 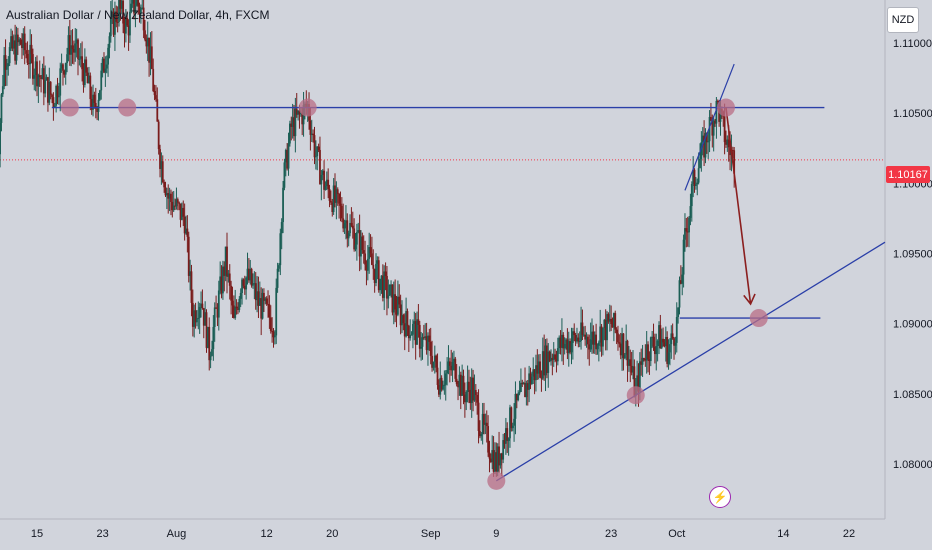 What do you see at coordinates (725, 107) in the screenshot?
I see `touch-point-marker` at bounding box center [725, 107].